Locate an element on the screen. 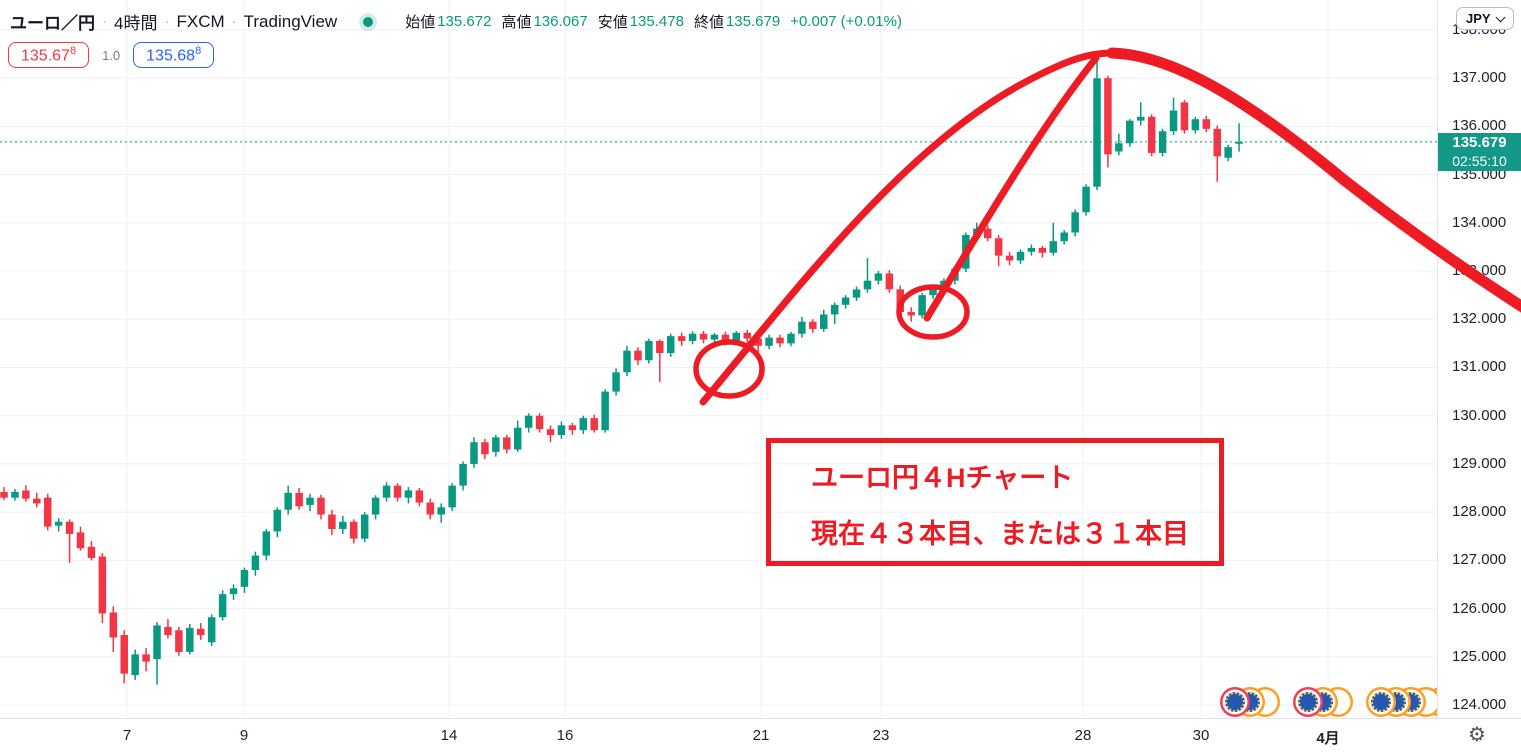 This screenshot has height=752, width=1521. price-axis-label: 130.000 is located at coordinates (1479, 415).